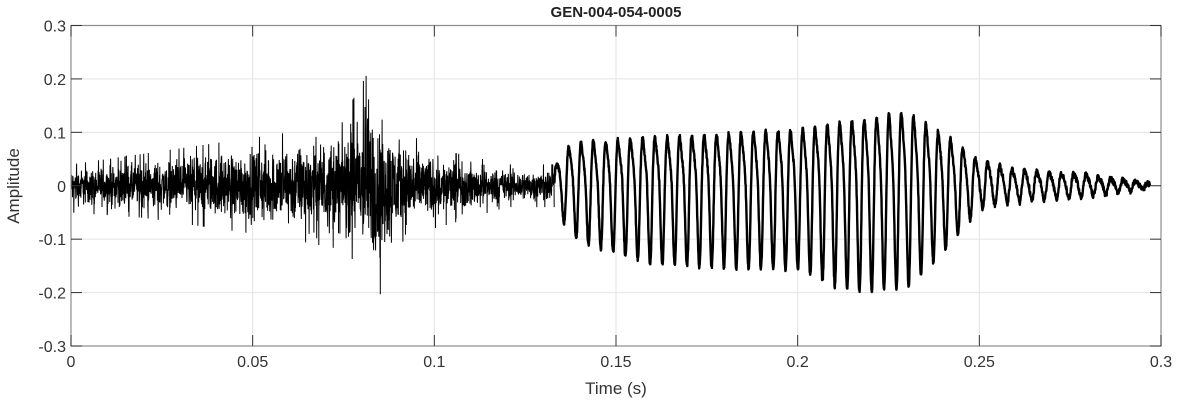 The image size is (1177, 409). What do you see at coordinates (55, 133) in the screenshot?
I see `y-tick-label: 0.1` at bounding box center [55, 133].